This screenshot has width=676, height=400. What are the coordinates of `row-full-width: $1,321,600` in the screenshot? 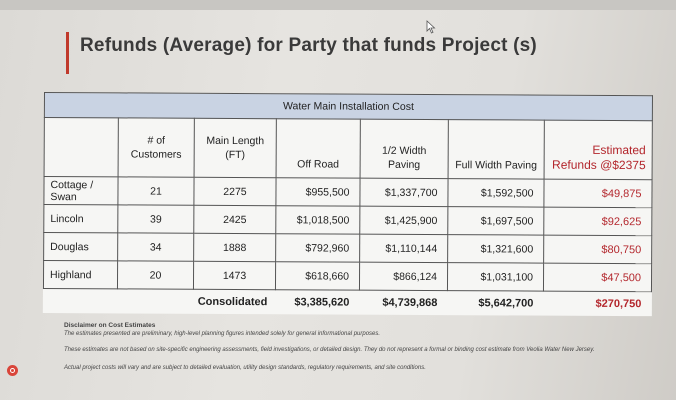 It's located at (495, 249).